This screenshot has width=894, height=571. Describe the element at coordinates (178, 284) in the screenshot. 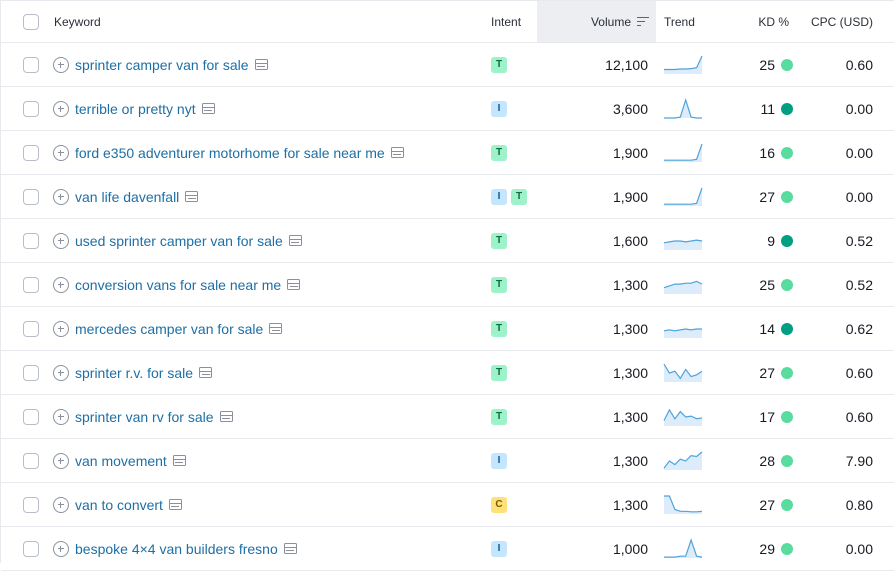

I see `keyword-link: conversion vans for sale near me` at that location.